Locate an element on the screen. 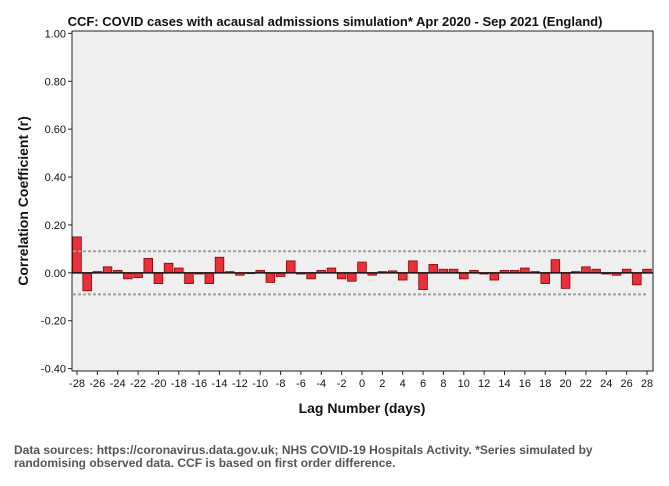 Image resolution: width=669 pixels, height=486 pixels. x-tick-label: -28 is located at coordinates (77, 384).